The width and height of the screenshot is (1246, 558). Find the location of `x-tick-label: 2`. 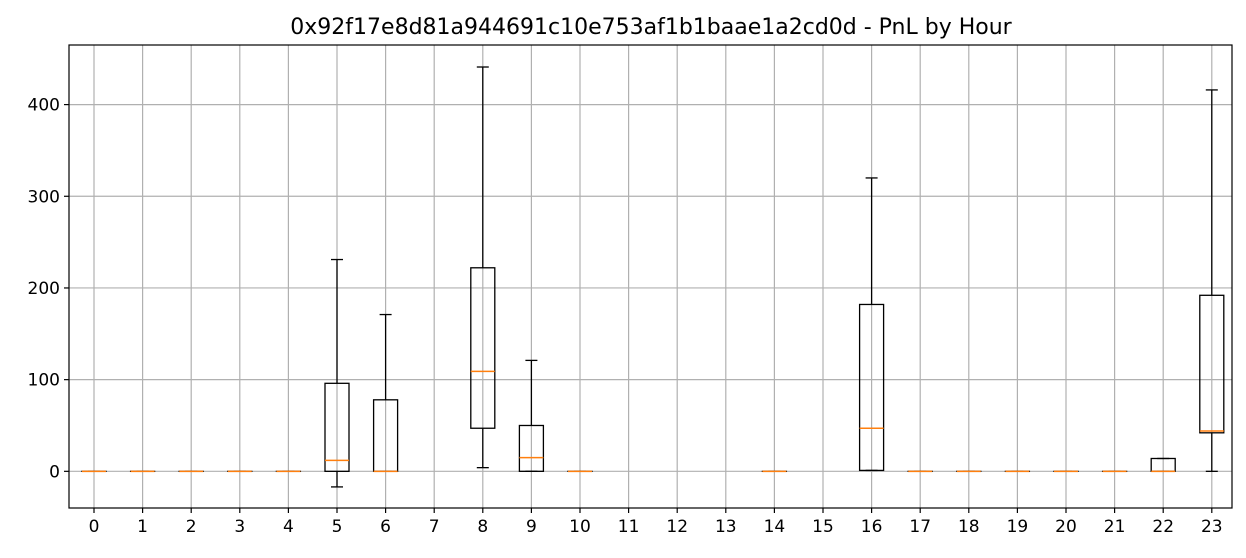

x-tick-label: 2 is located at coordinates (191, 527).